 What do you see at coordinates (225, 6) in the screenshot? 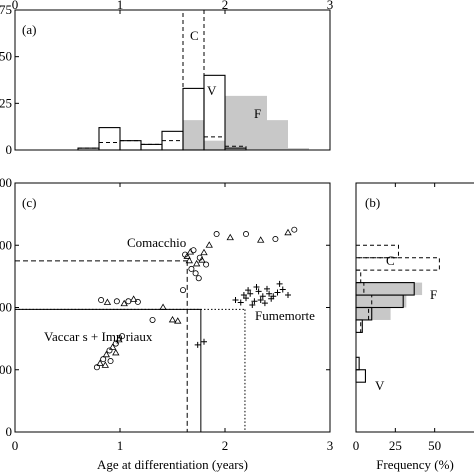
I see `x-tick-label: 2` at bounding box center [225, 6].